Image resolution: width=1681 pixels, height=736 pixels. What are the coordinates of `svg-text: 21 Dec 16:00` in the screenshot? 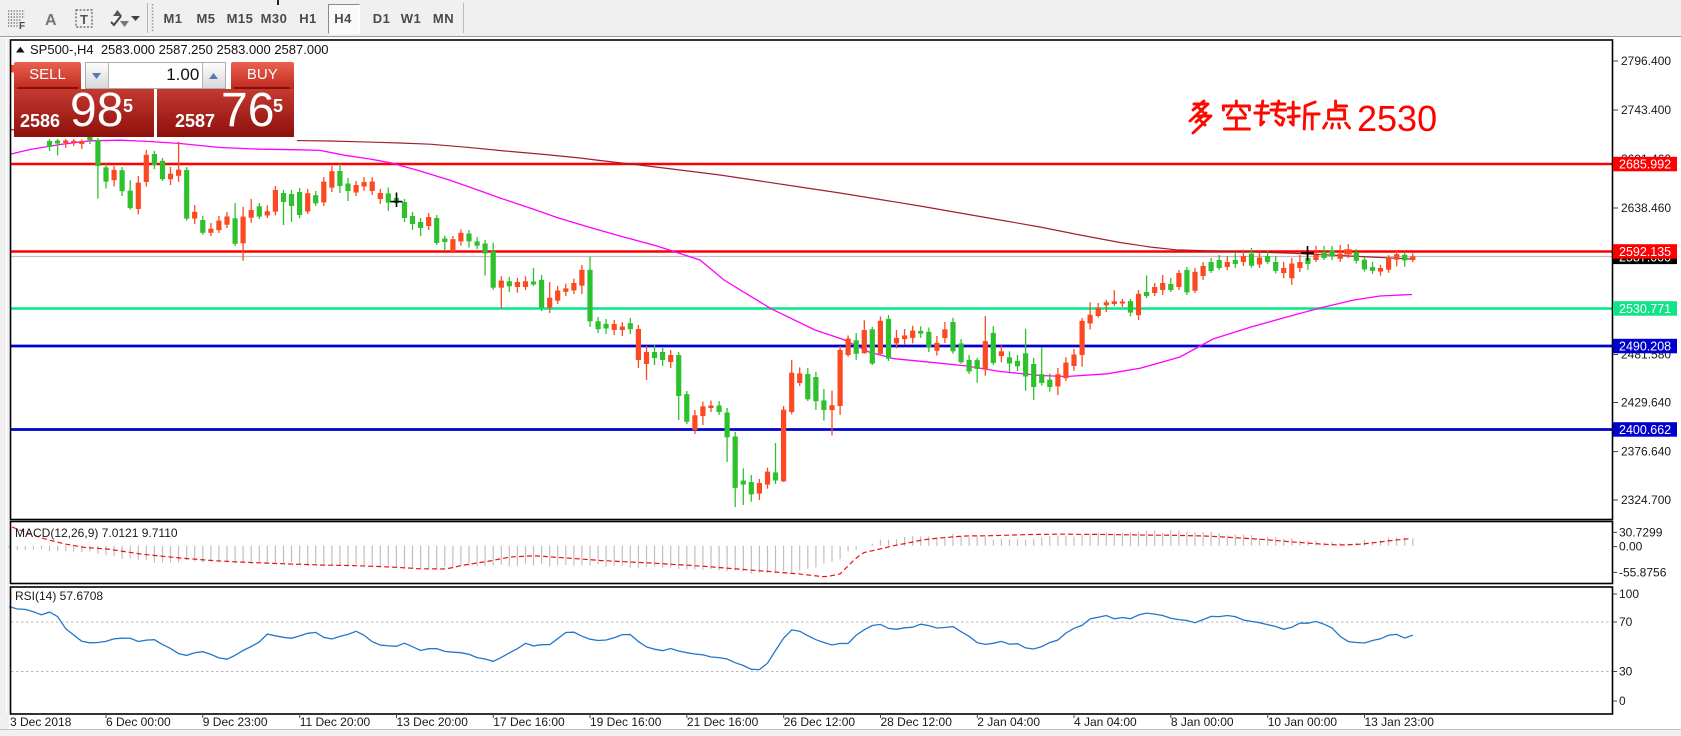 It's located at (723, 722).